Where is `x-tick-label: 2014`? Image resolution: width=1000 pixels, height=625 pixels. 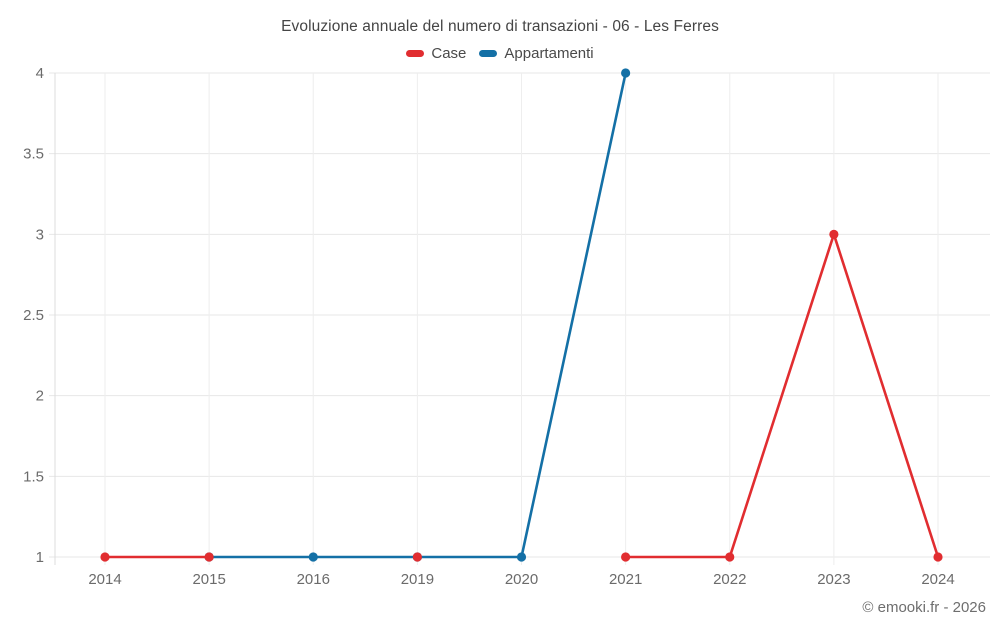
x-tick-label: 2014 is located at coordinates (104, 579).